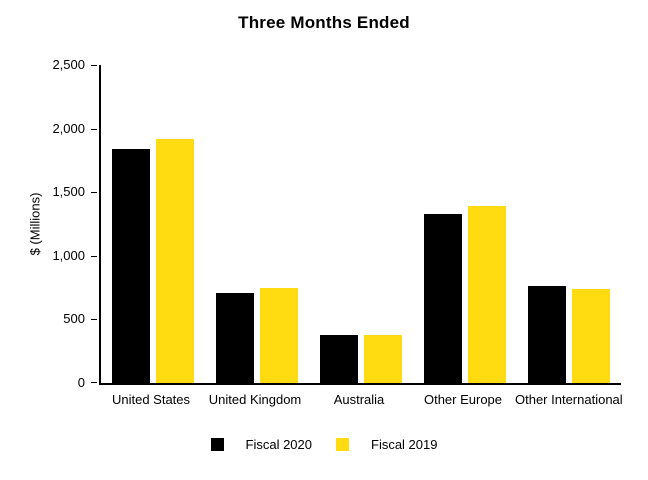  What do you see at coordinates (342, 444) in the screenshot?
I see `legend-swatch-fiscal-2019` at bounding box center [342, 444].